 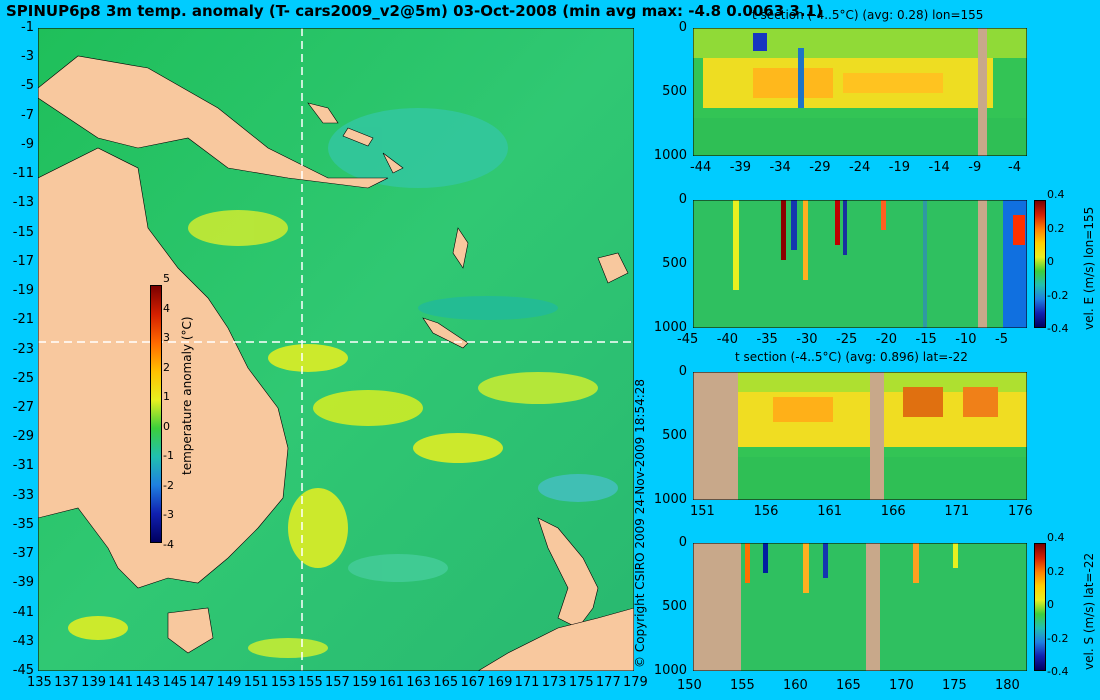 I want to click on solomon-islands-land, so click(x=355, y=138).